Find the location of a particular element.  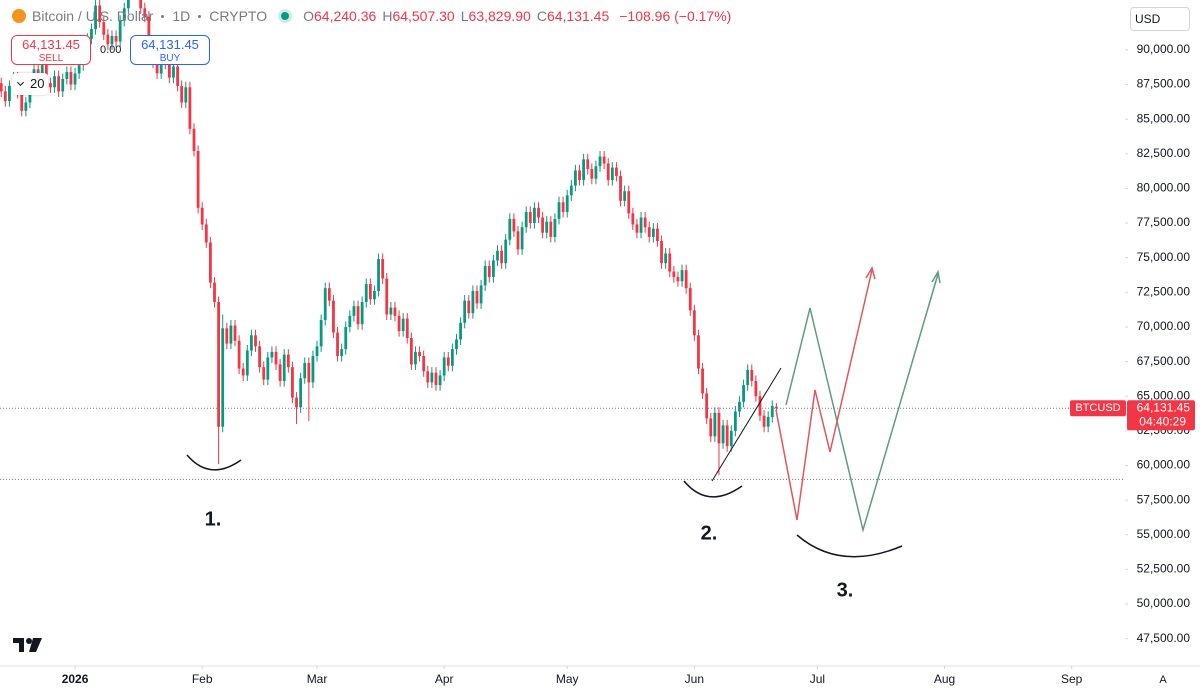

sell-label: SELL is located at coordinates (51, 58).